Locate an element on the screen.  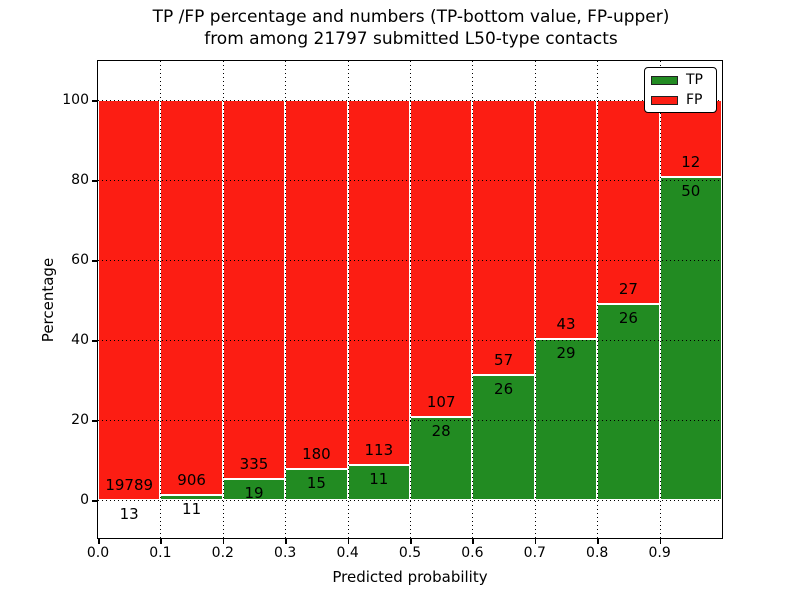
legend-row-fp: FP is located at coordinates (680, 100).